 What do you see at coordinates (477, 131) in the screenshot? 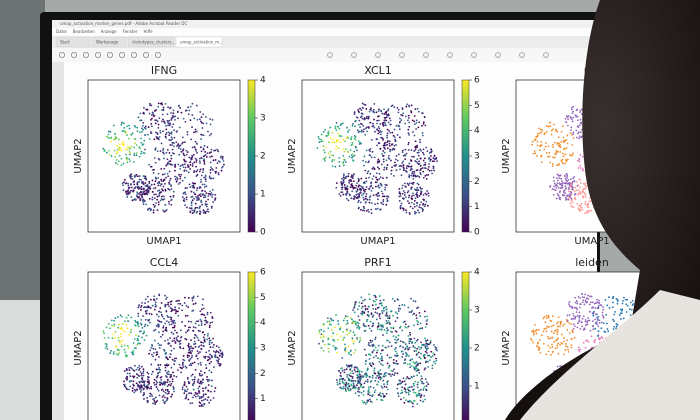
I see `colorbar-tick-label: 4` at bounding box center [477, 131].